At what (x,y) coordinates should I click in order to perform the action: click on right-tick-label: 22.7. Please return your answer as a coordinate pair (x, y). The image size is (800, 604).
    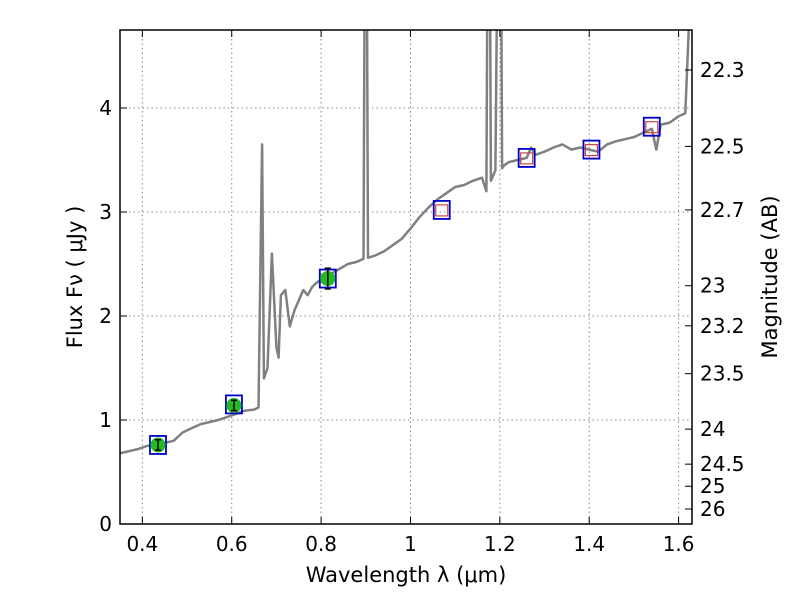
    Looking at the image, I should click on (722, 210).